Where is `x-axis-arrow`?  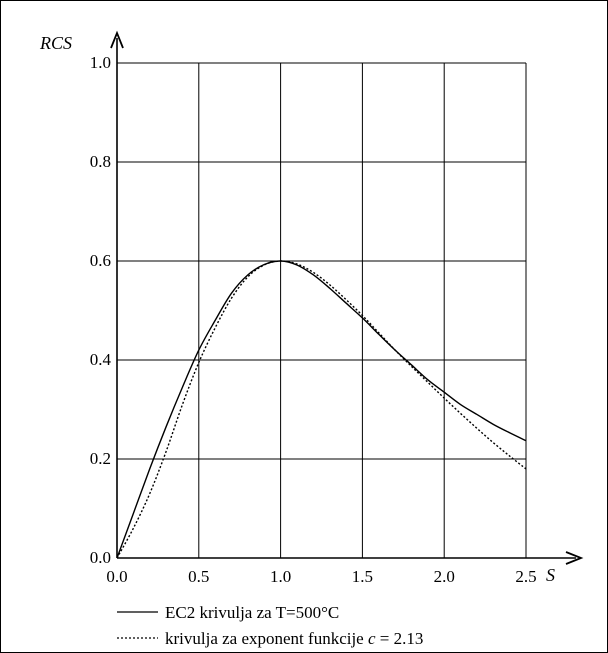
x-axis-arrow is located at coordinates (574, 558).